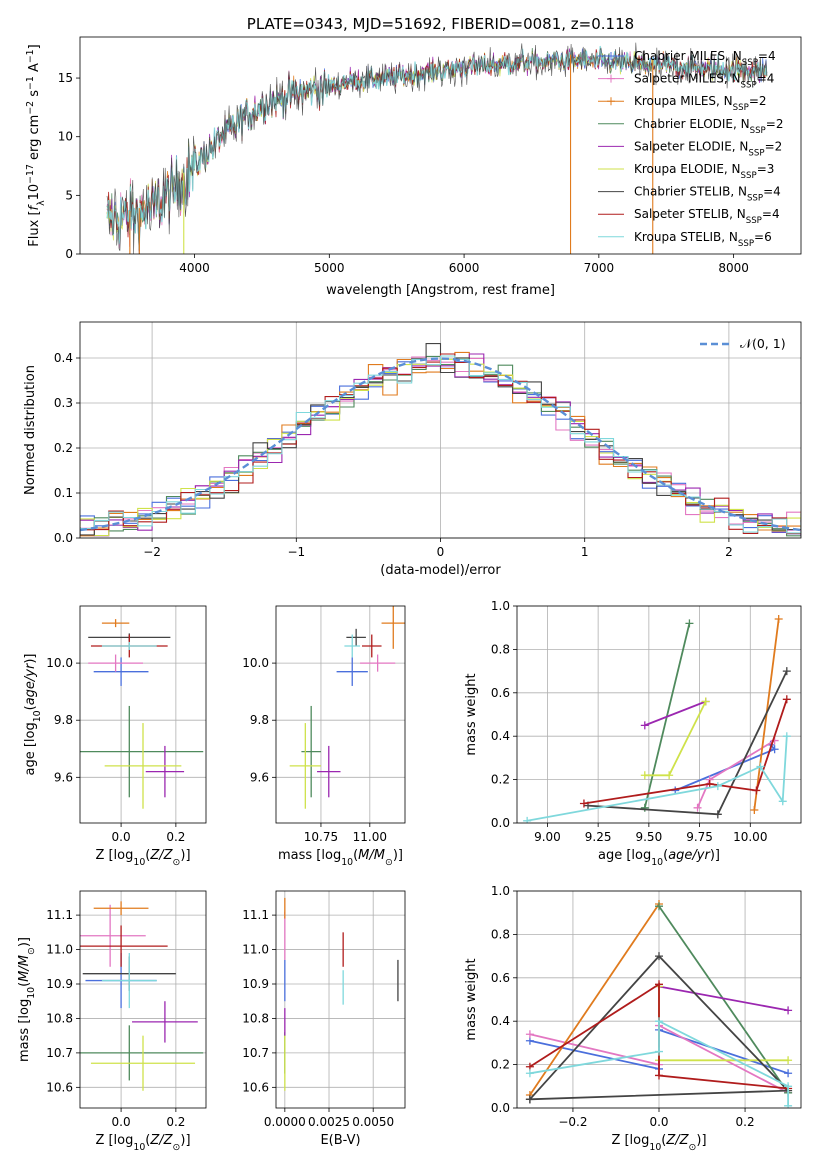 This screenshot has width=819, height=1170. Describe the element at coordinates (59, 950) in the screenshot. I see `y-tick-label: 11.0` at that location.